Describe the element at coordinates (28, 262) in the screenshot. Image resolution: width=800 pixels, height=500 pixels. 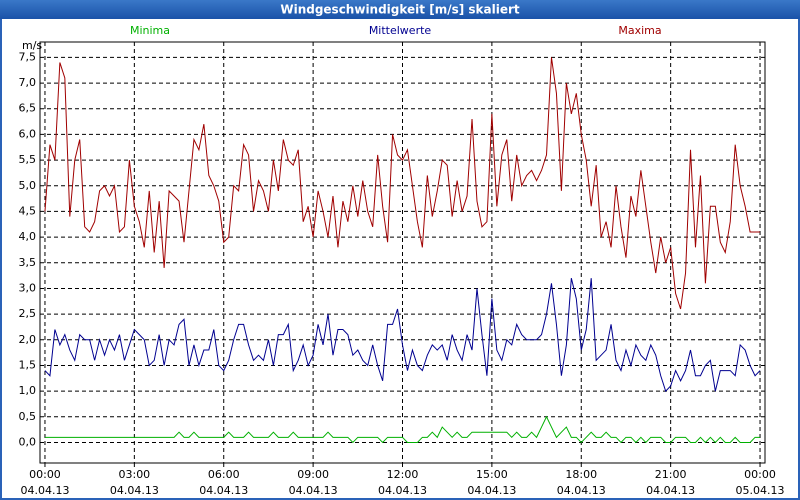
I see `y-tick-label: 3,5` at that location.